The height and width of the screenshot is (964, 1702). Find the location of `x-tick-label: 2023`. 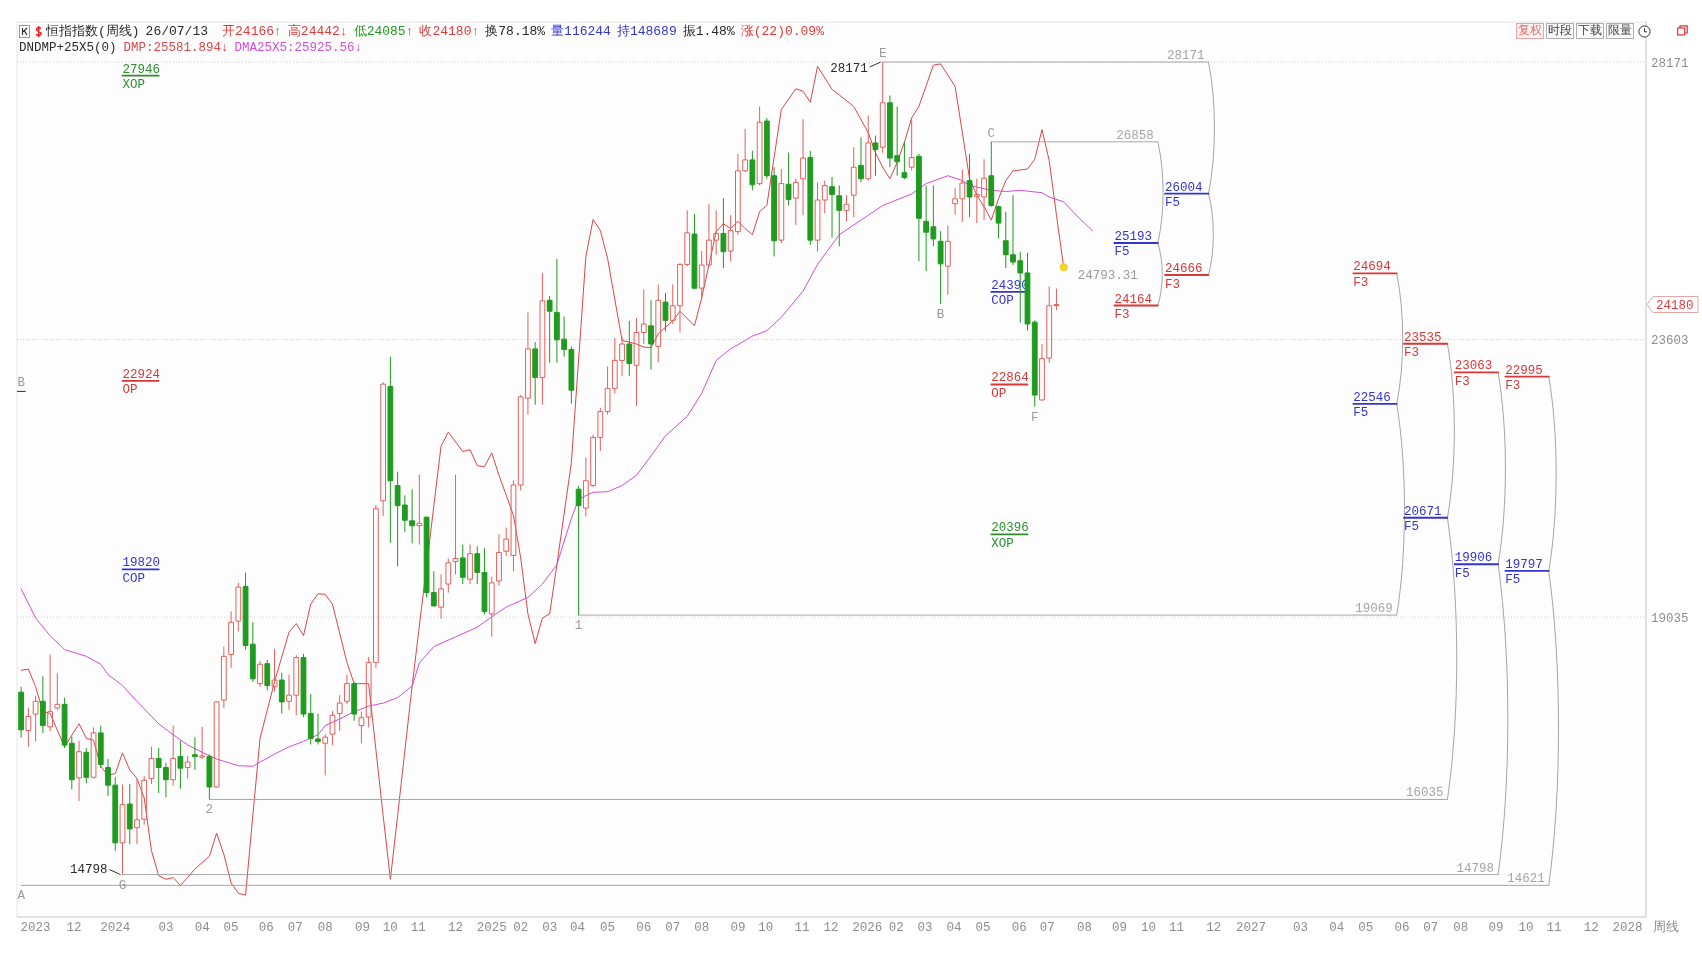

x-tick-label: 2023 is located at coordinates (35, 928).